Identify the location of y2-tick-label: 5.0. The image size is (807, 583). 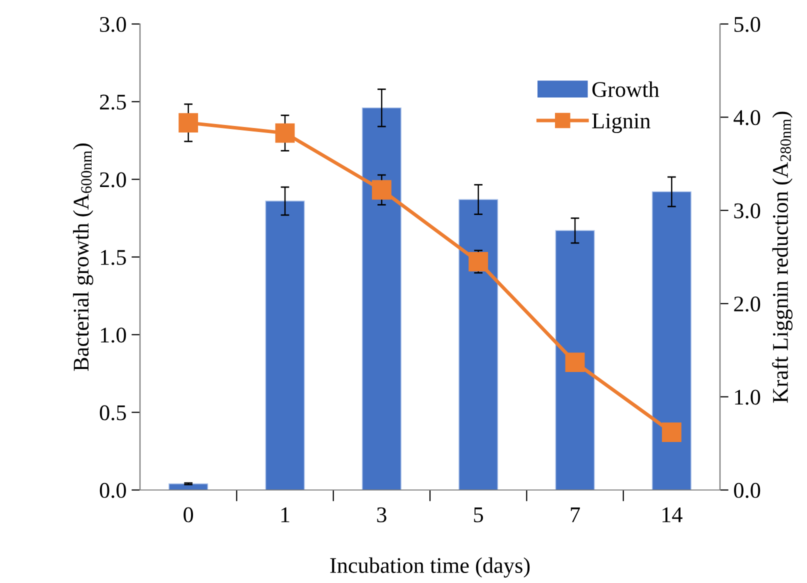
(747, 24).